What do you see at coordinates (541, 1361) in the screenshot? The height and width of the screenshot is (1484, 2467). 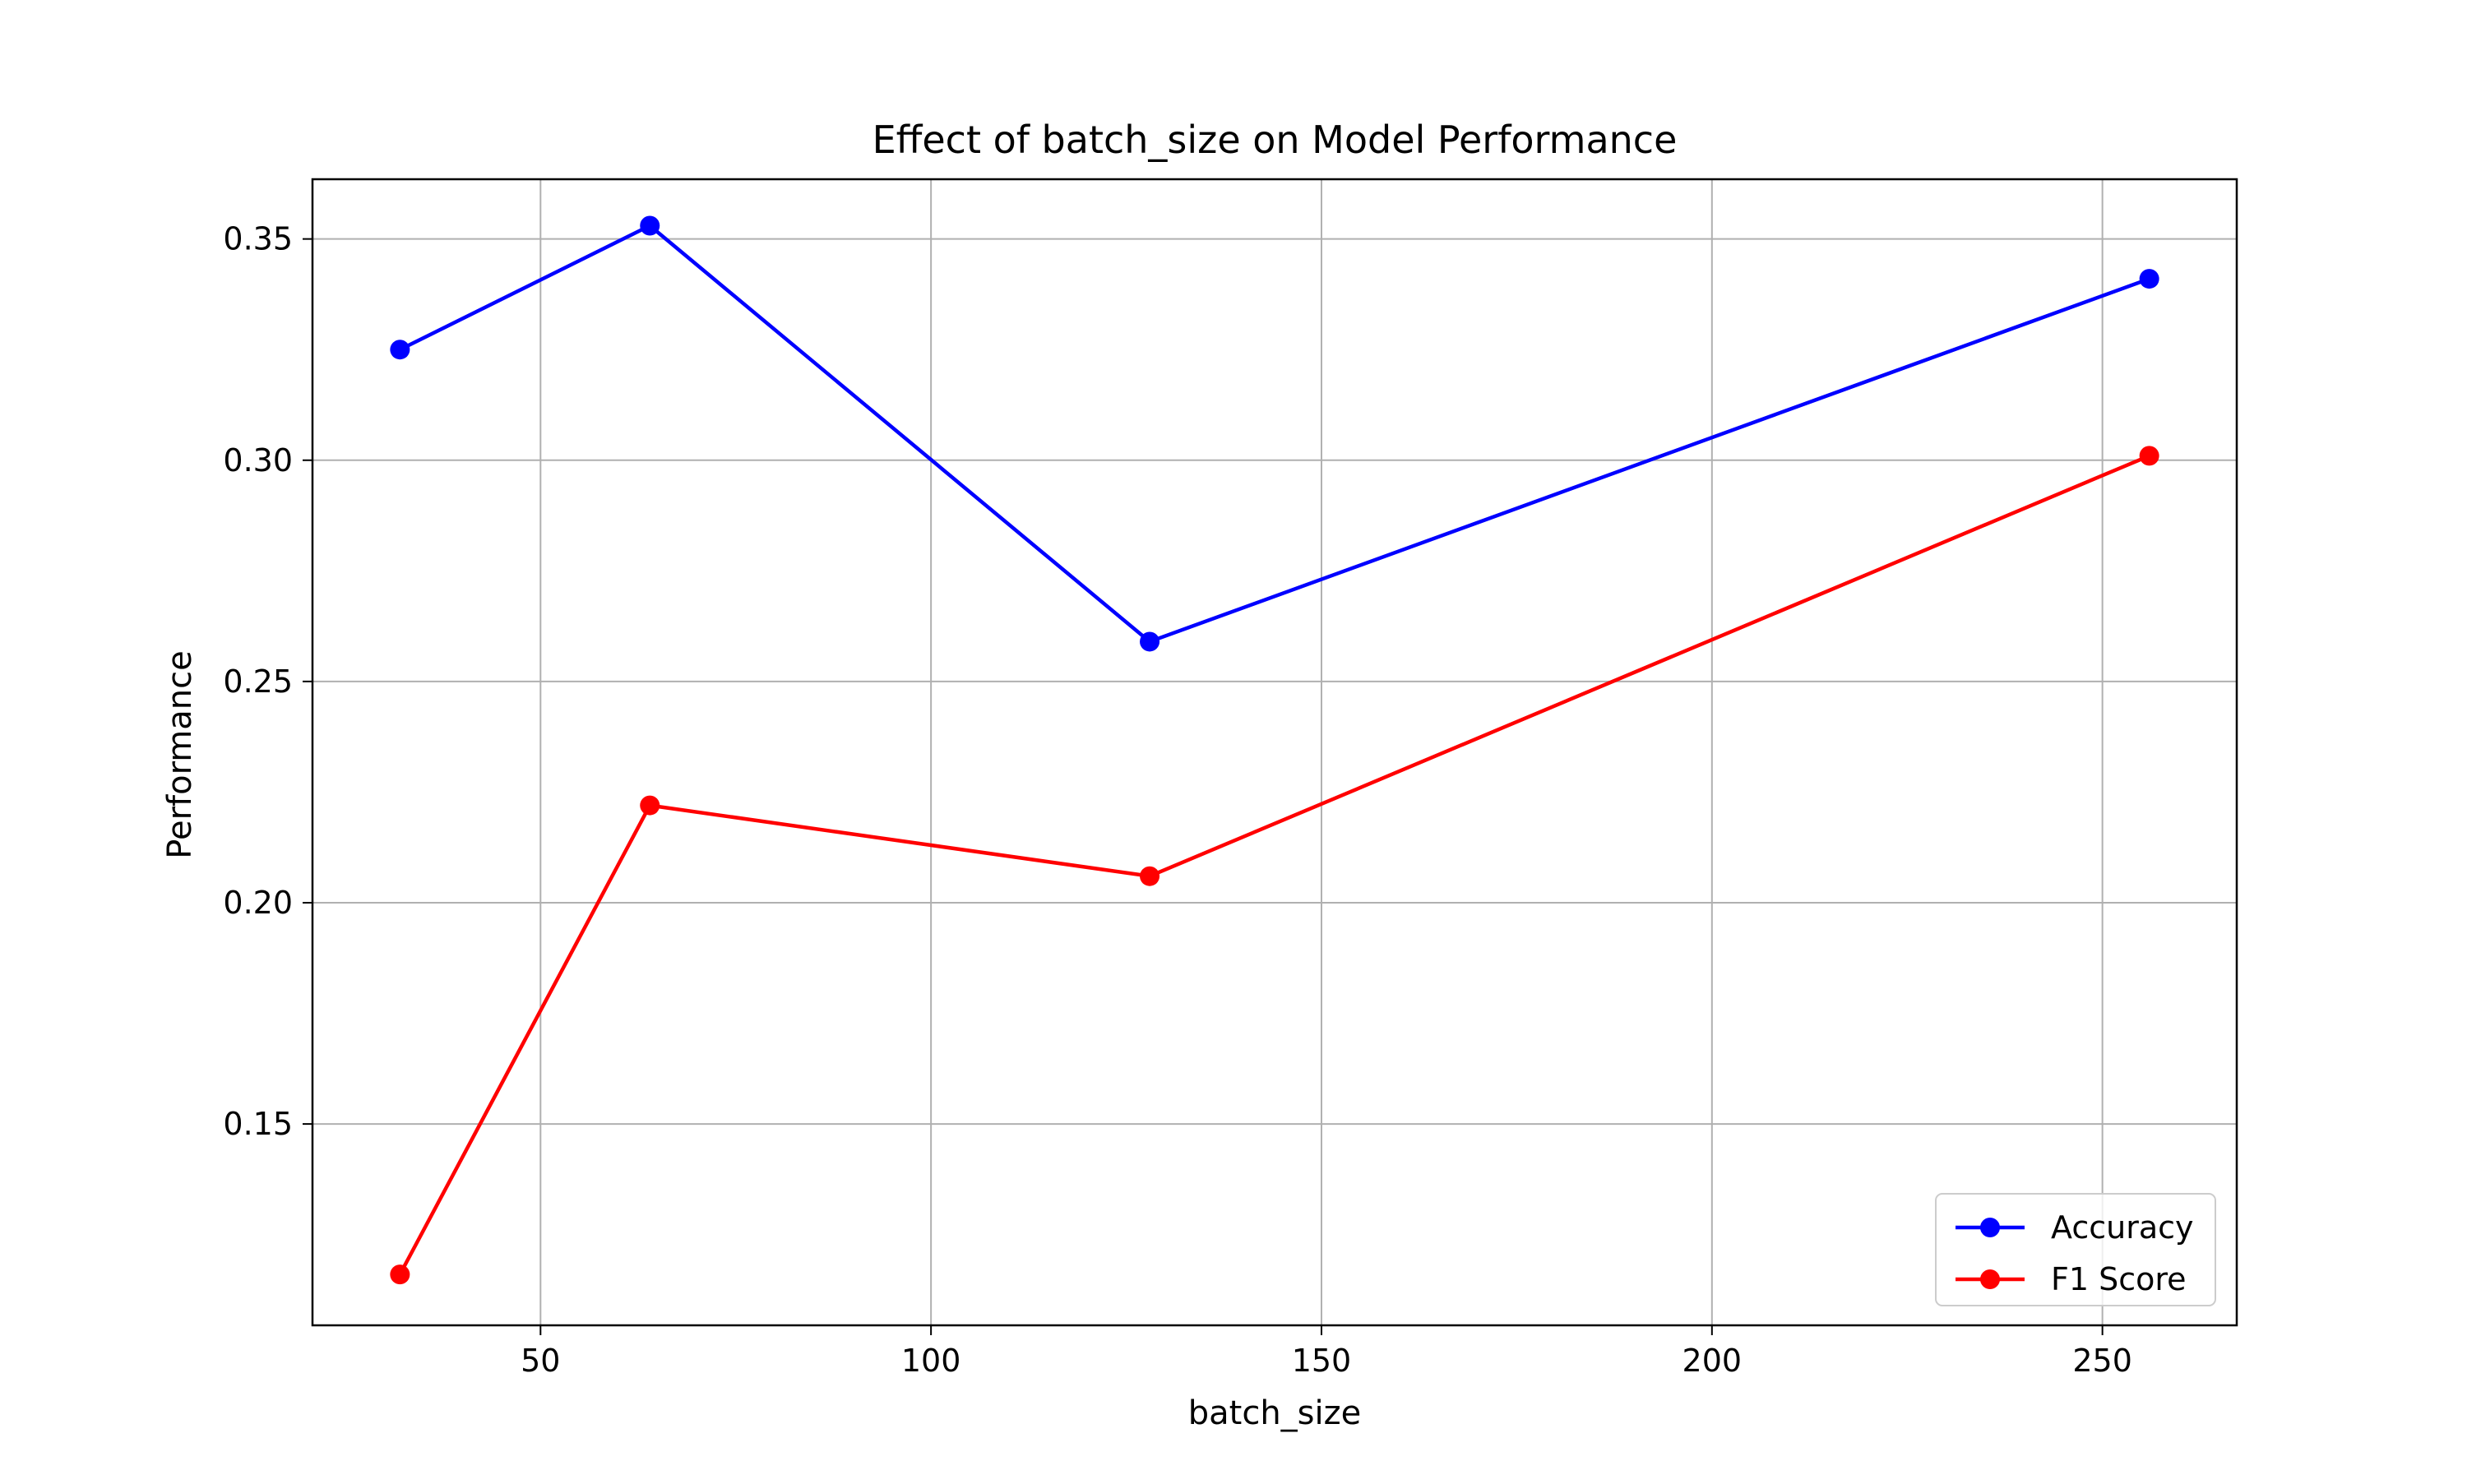 I see `x-tick-label: 50` at bounding box center [541, 1361].